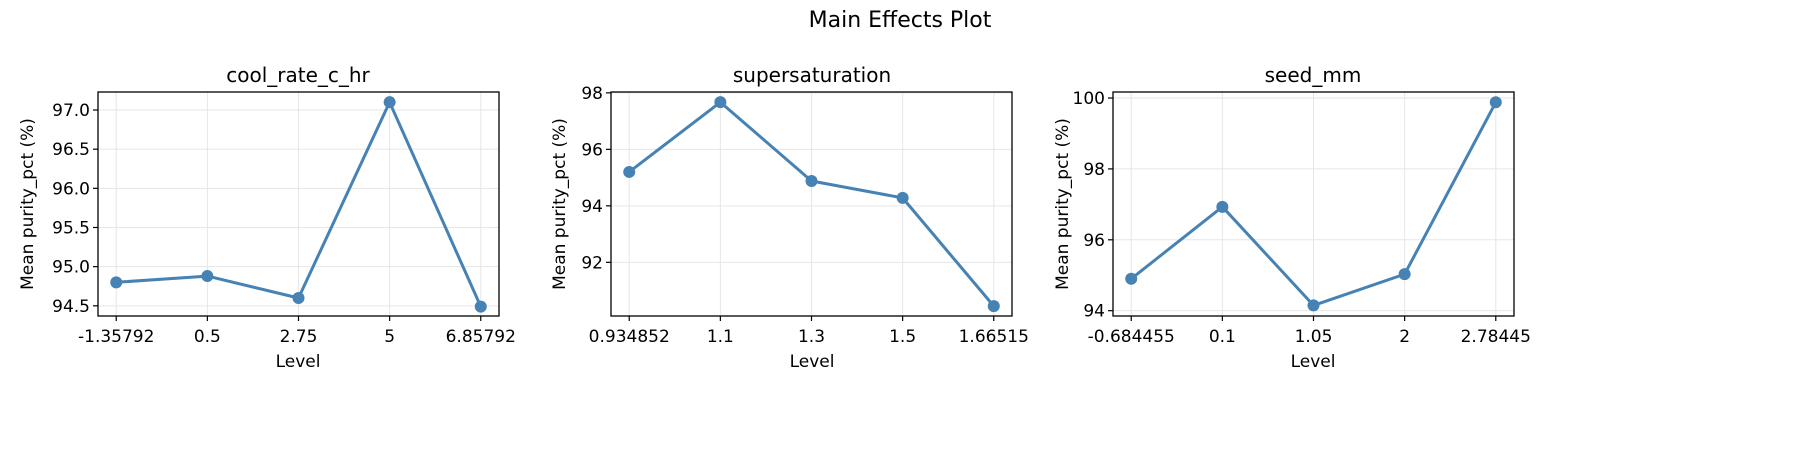  I want to click on x-axis-ticks: -0.684455 0.1 1.05 2 2.78445, so click(1309, 331).